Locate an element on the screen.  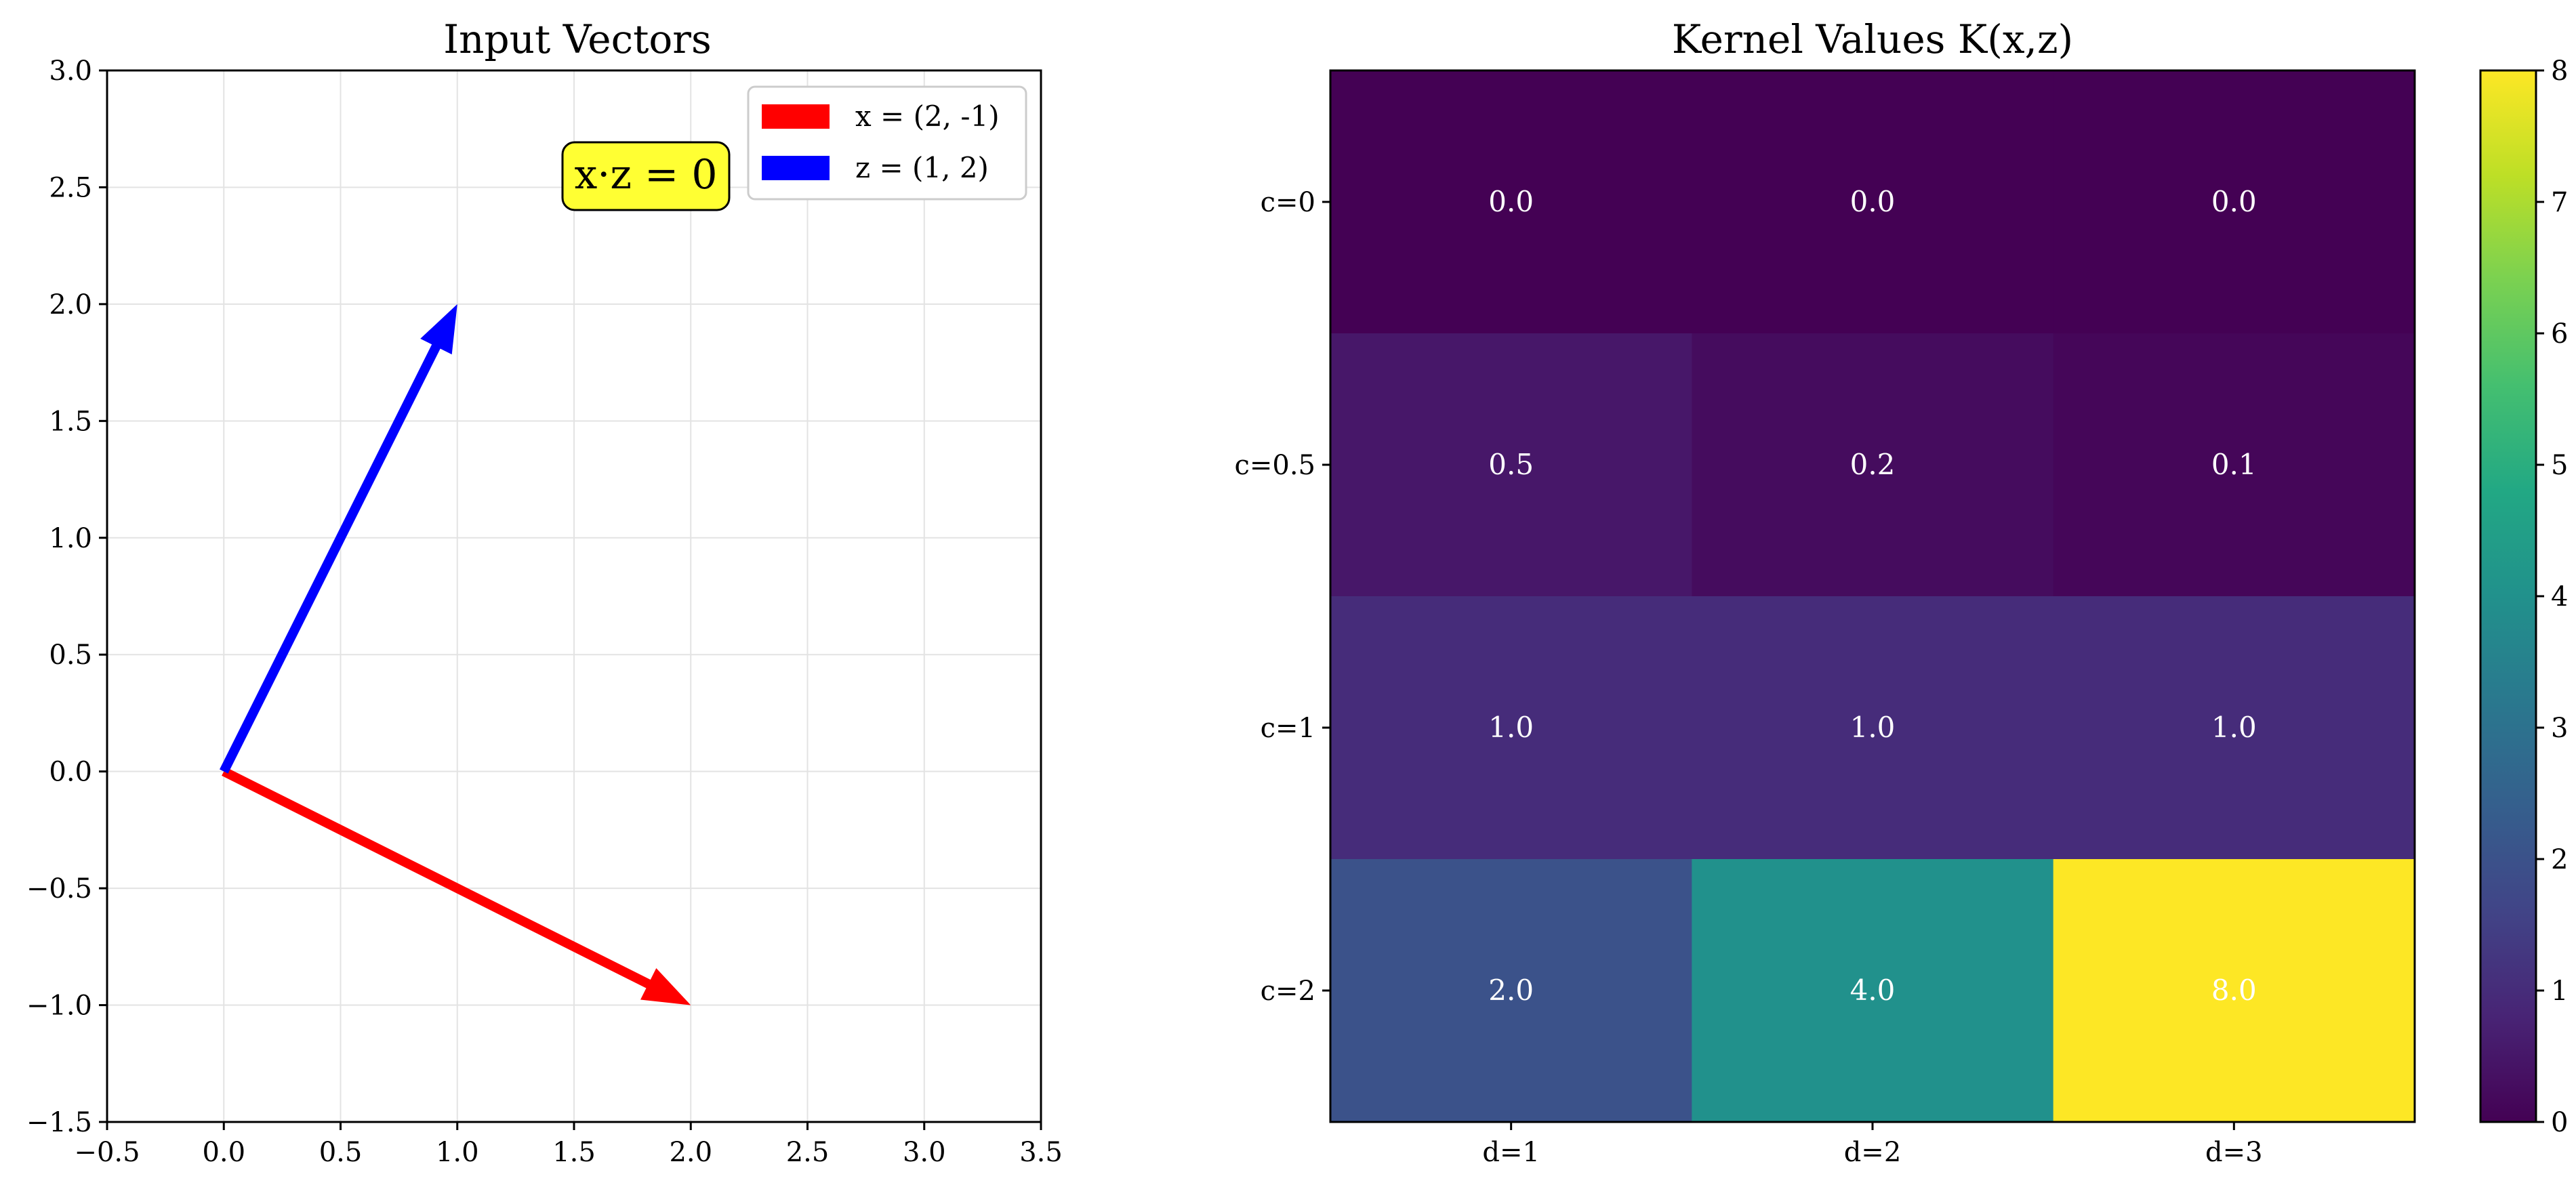
heatmap-y-tick-label: c=0.5 is located at coordinates (1274, 466).